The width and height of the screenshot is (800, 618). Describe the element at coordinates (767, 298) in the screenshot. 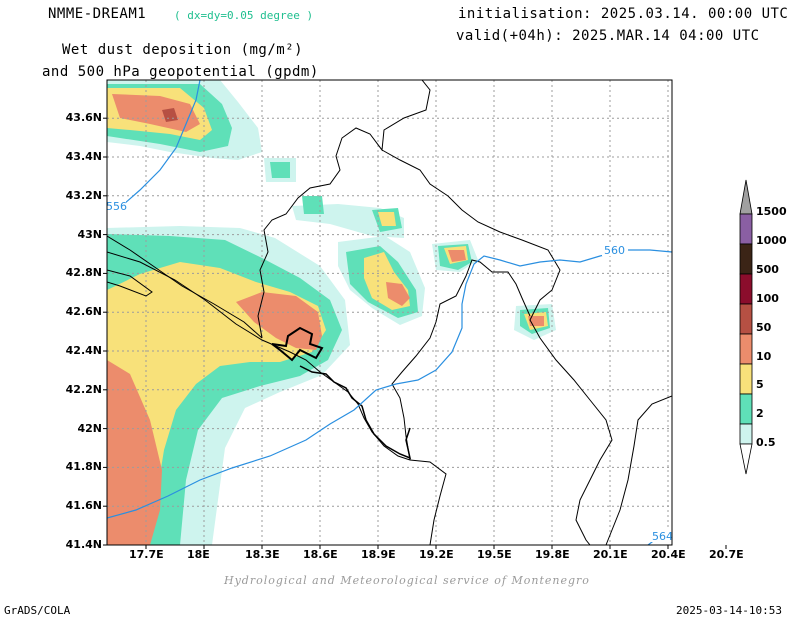

I see `legend-label-100: 100` at that location.